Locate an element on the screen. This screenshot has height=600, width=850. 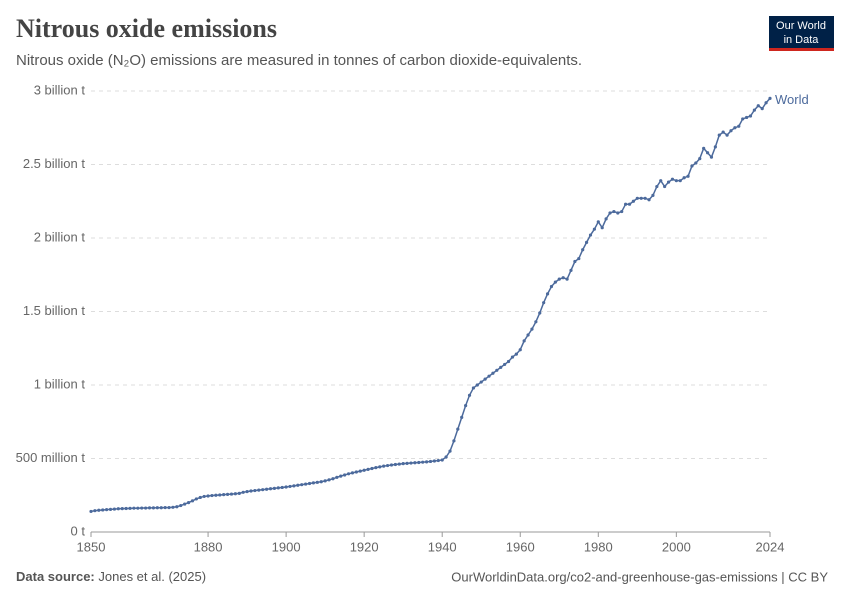
logo: Our World in Data is located at coordinates (801, 33).